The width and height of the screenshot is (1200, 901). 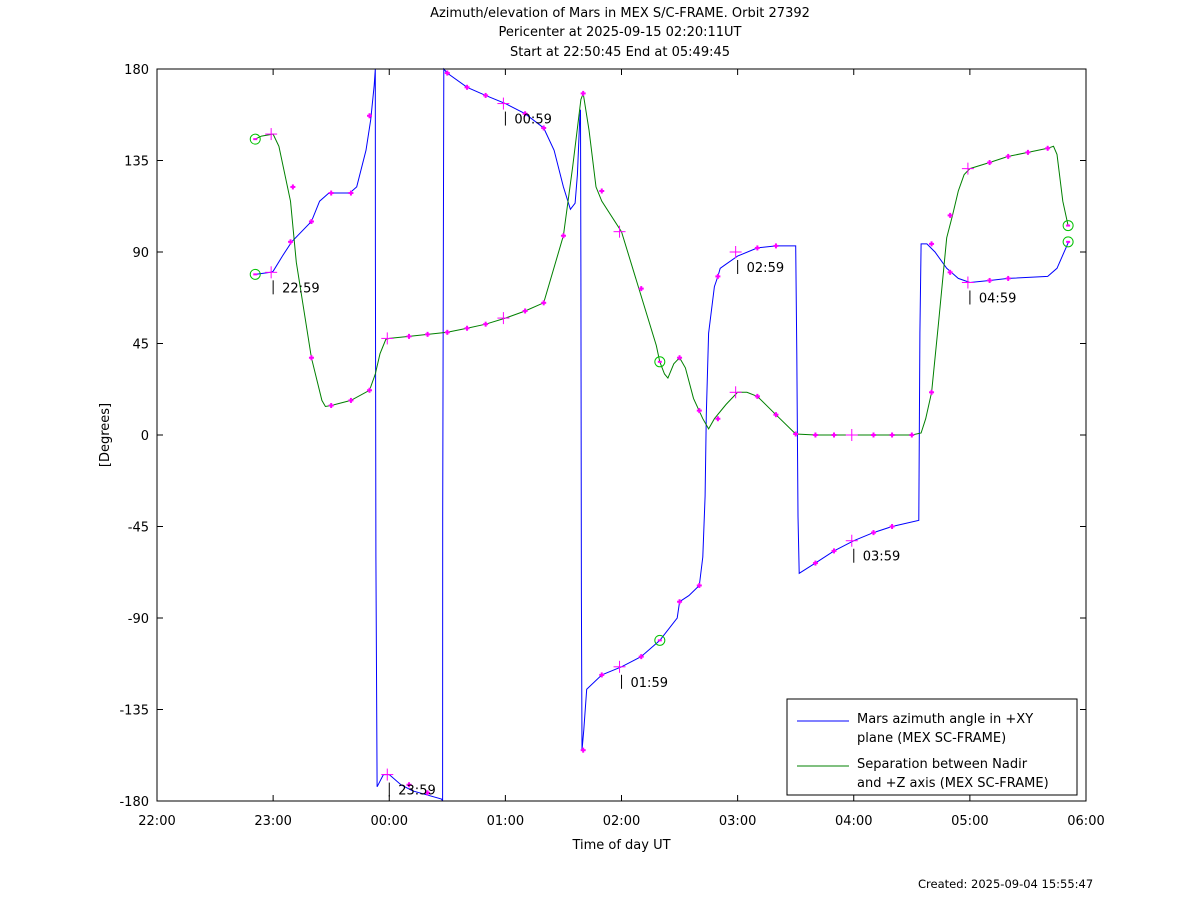 I want to click on time-label: 00:59, so click(x=532, y=120).